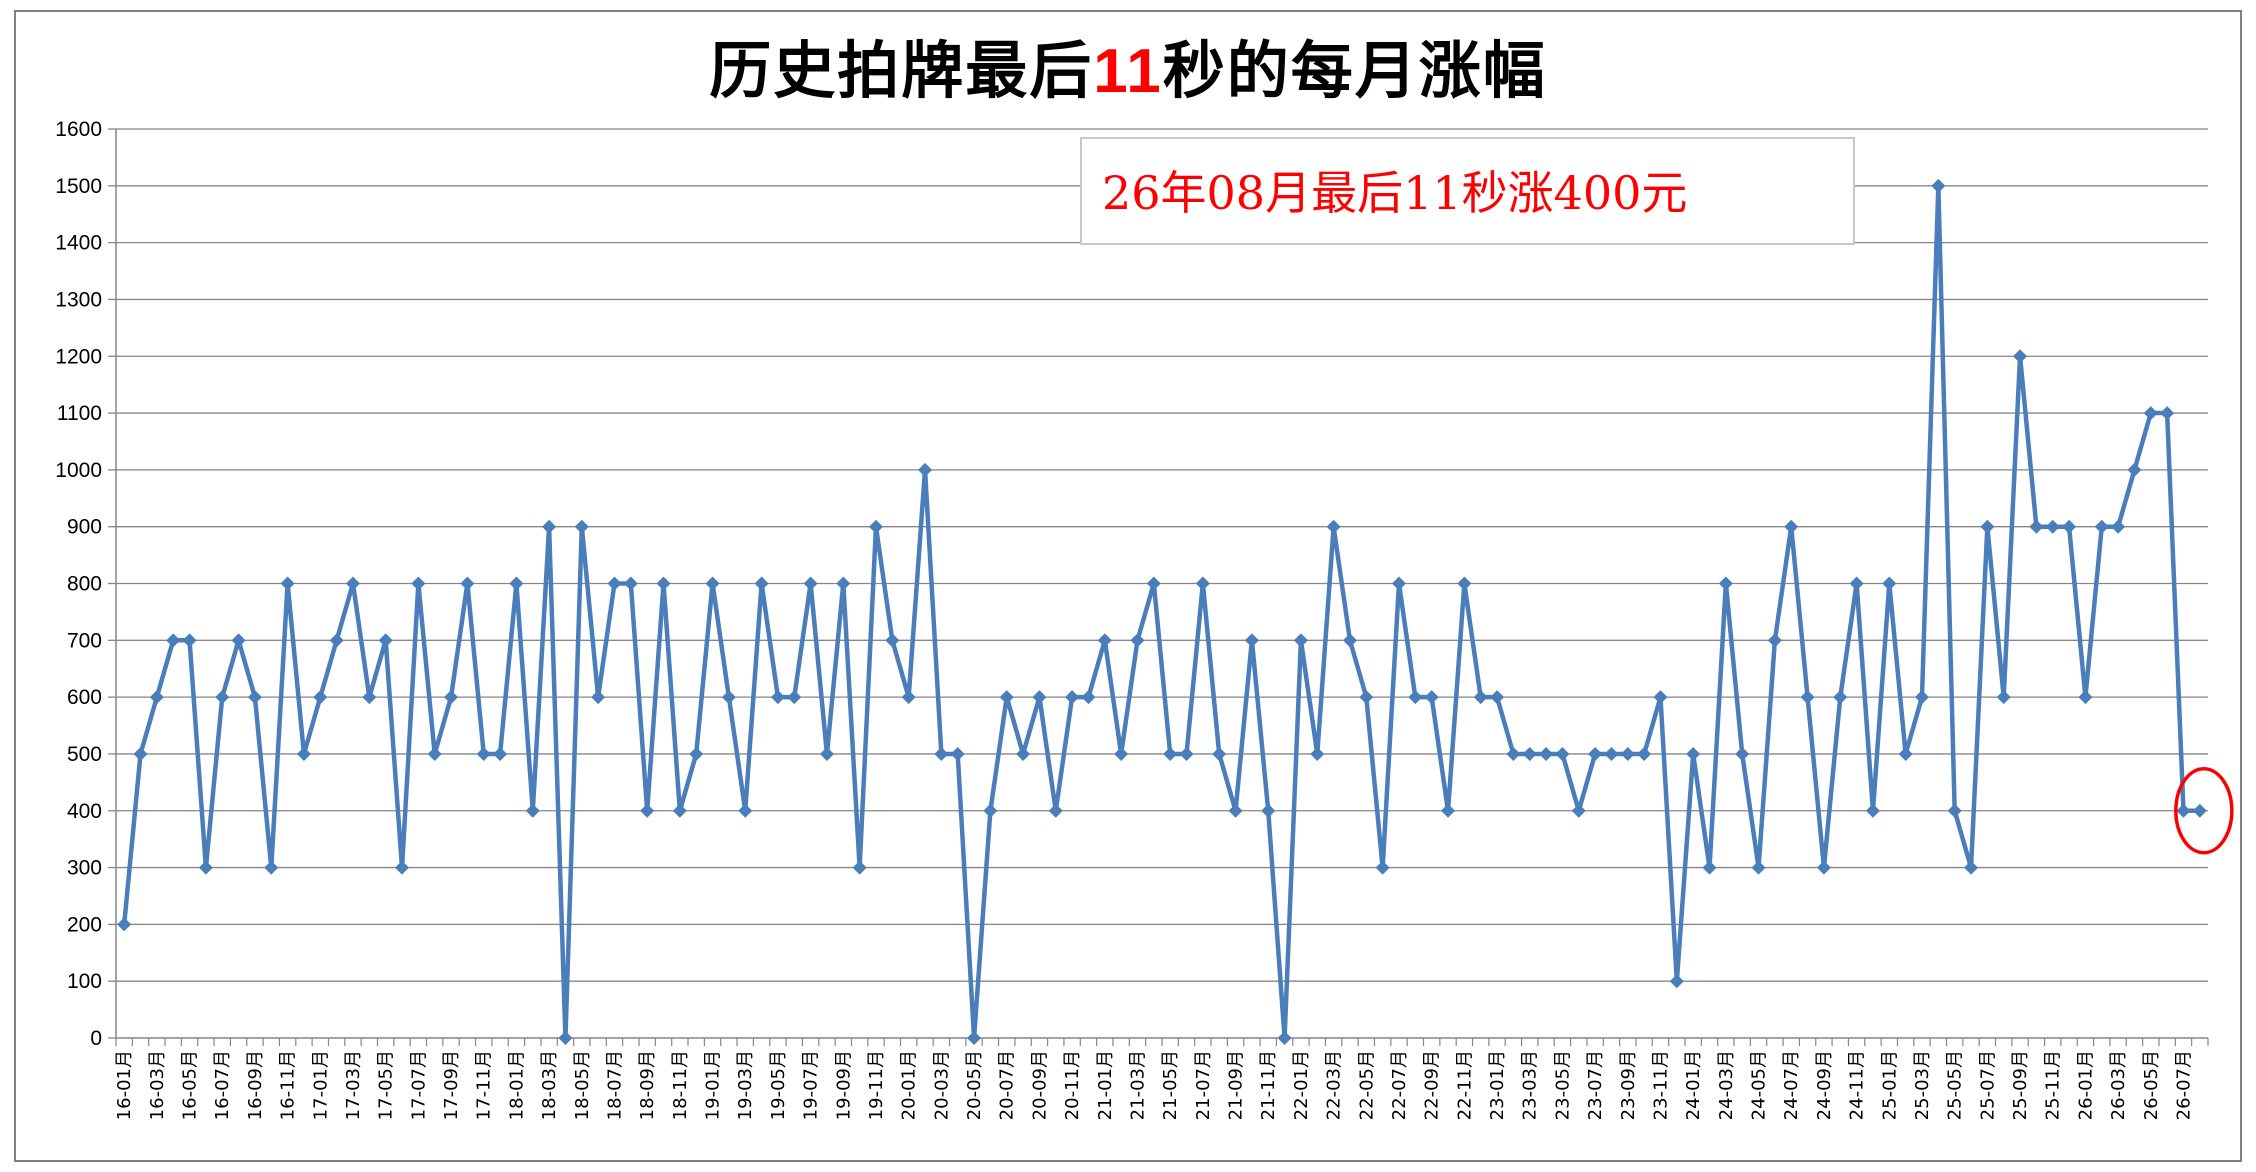  I want to click on x-tick-label: 22-03月, so click(1334, 1085).